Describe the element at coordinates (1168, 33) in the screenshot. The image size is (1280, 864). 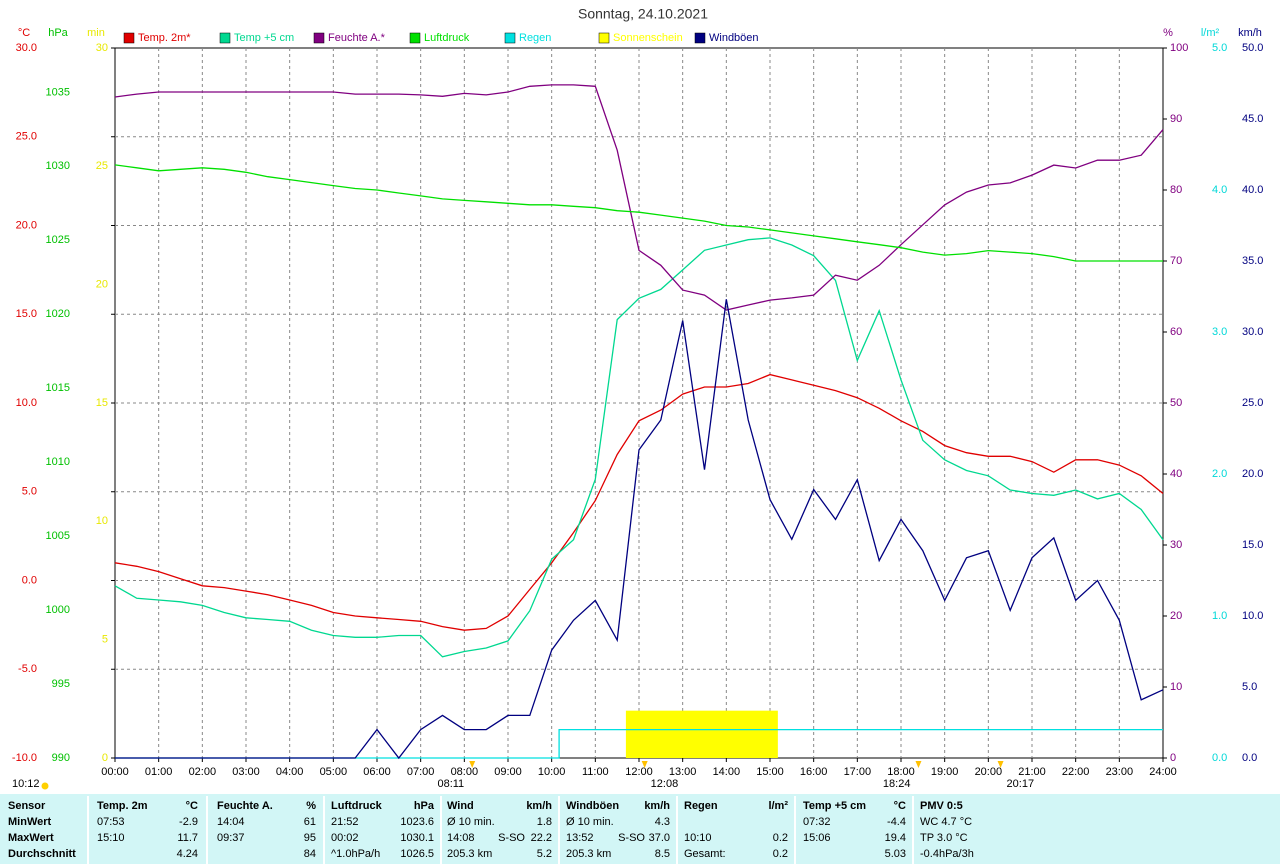
I see `axis-unit: %` at that location.